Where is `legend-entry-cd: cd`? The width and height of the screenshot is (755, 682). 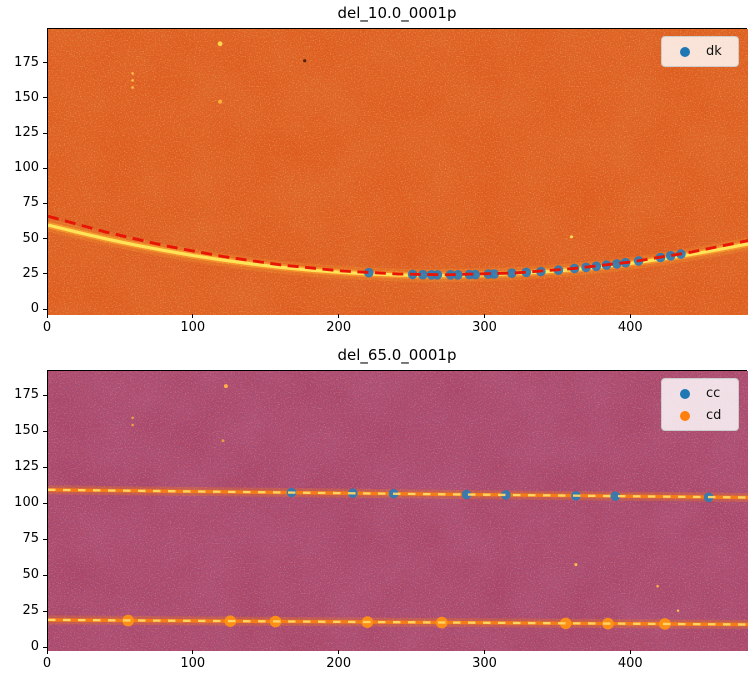
legend-entry-cd: cd is located at coordinates (700, 415).